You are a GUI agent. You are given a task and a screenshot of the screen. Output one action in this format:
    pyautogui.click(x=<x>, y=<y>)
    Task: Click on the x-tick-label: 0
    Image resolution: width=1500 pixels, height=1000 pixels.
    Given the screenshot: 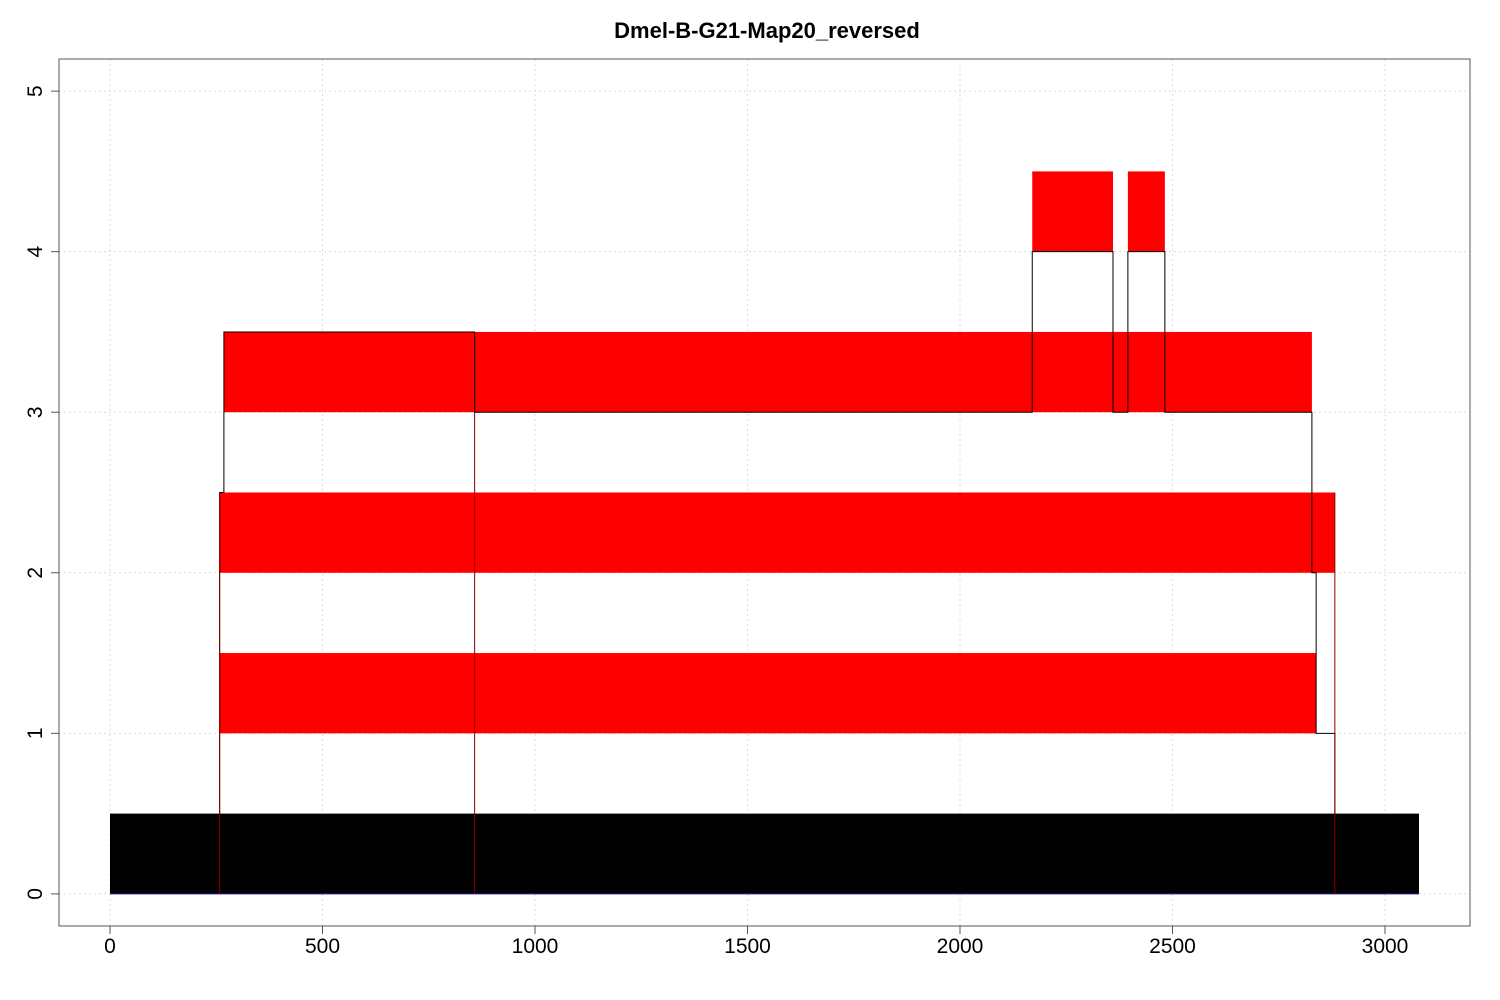 What is the action you would take?
    pyautogui.click(x=110, y=946)
    